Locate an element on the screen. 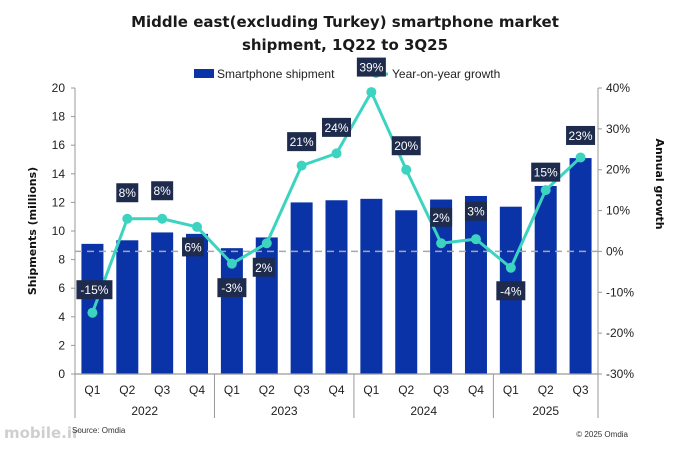  y2-tick-label: 0% is located at coordinates (615, 251).